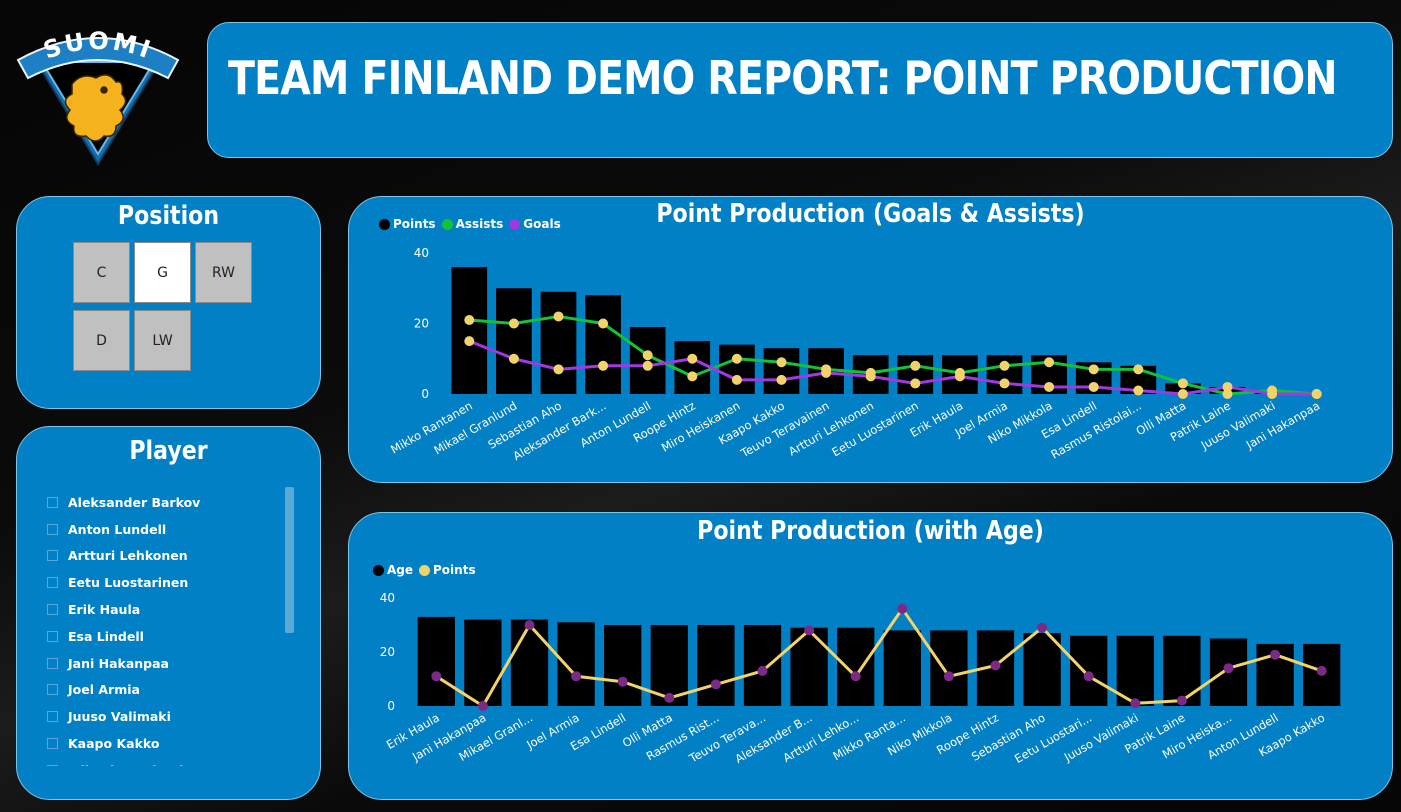 The height and width of the screenshot is (812, 1401). Describe the element at coordinates (870, 531) in the screenshot. I see `chart2-title: Point Production (with Age)` at that location.